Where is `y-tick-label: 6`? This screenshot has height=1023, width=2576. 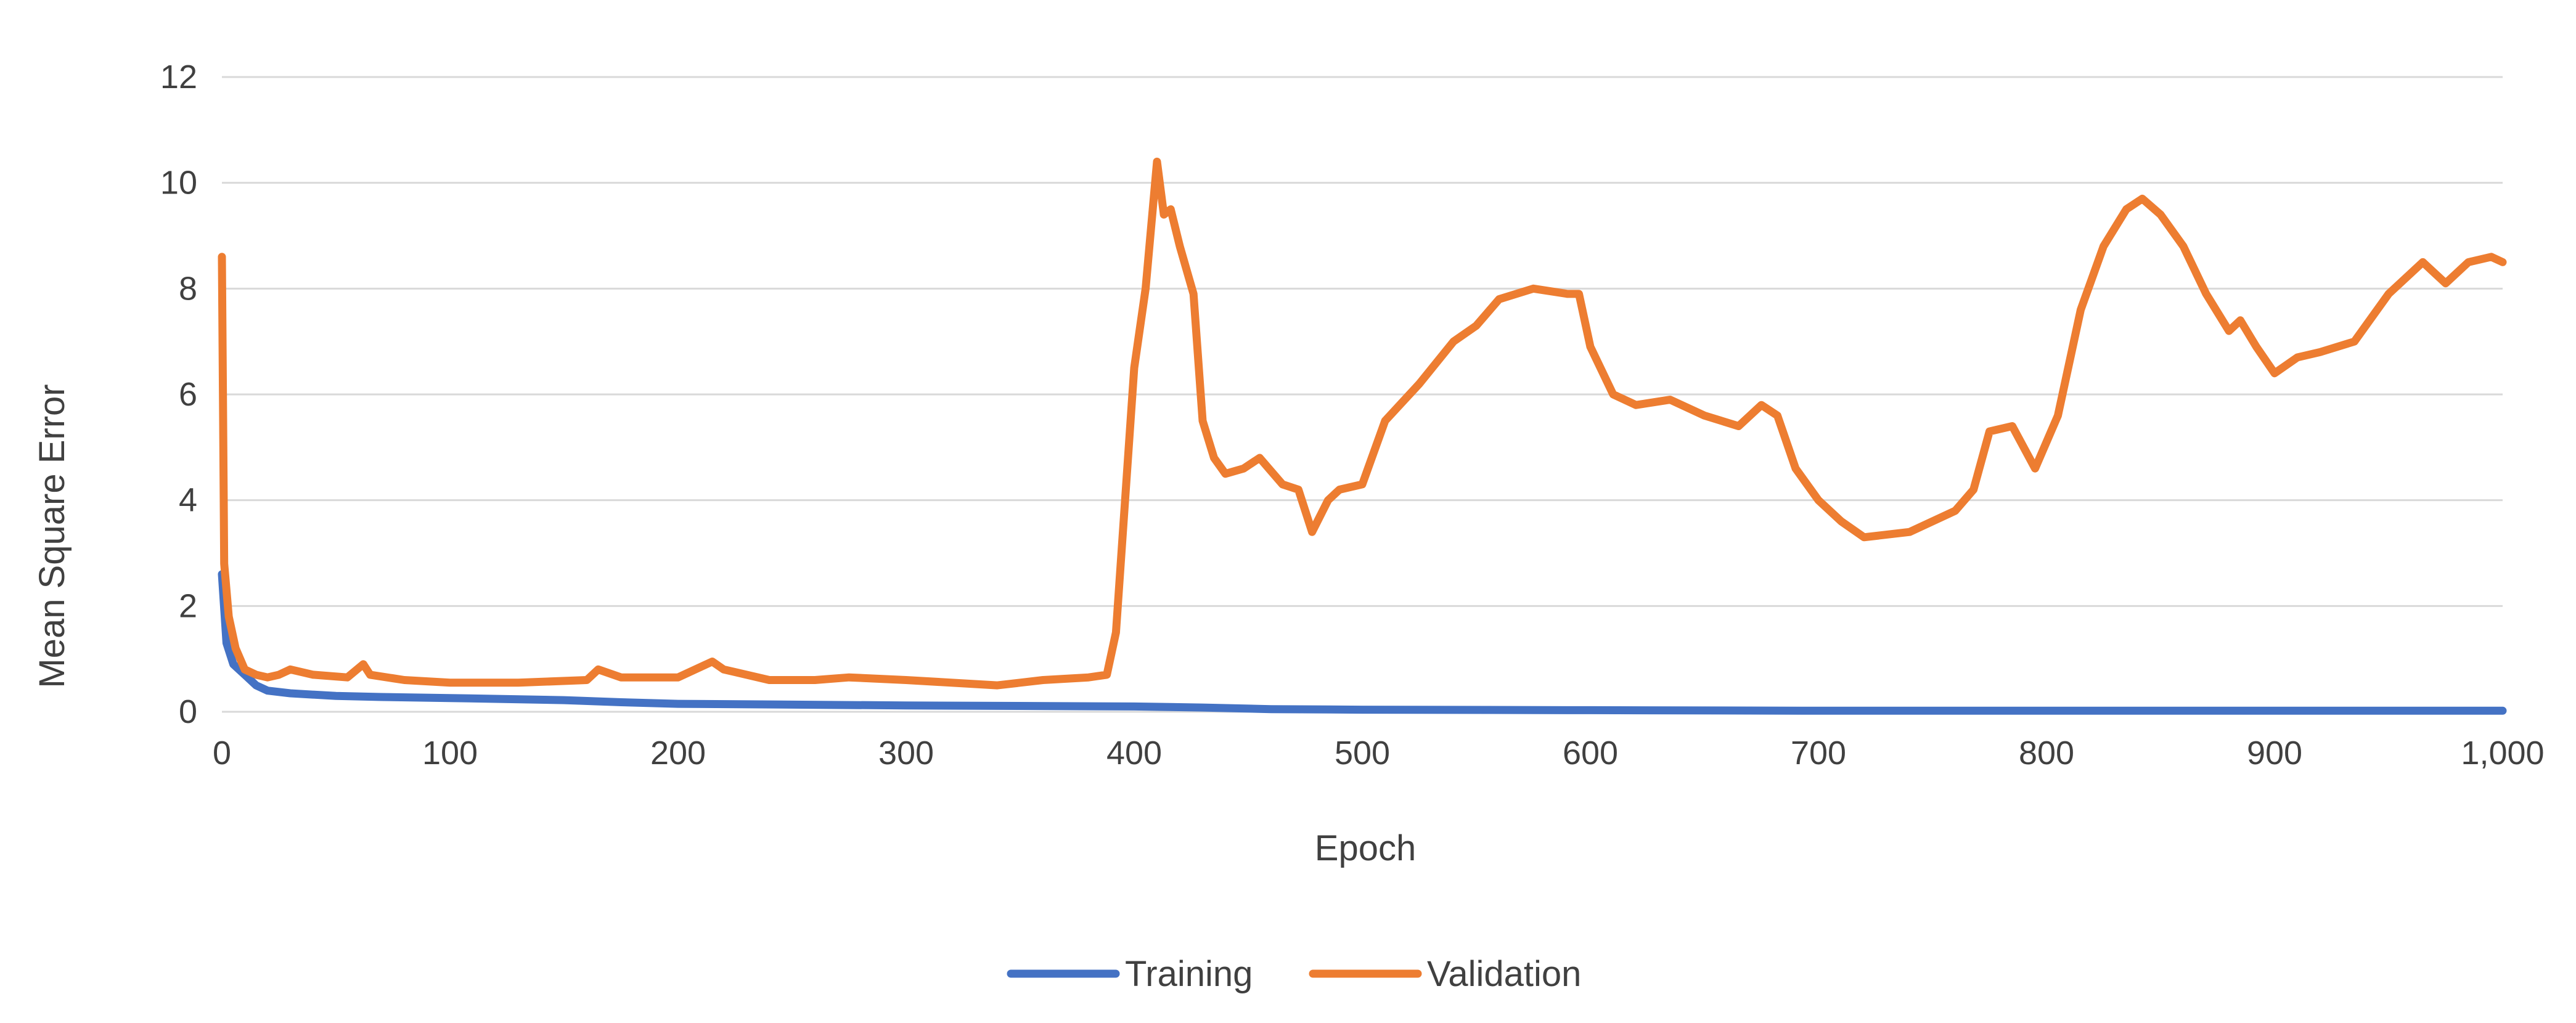
y-tick-label: 6 is located at coordinates (188, 394).